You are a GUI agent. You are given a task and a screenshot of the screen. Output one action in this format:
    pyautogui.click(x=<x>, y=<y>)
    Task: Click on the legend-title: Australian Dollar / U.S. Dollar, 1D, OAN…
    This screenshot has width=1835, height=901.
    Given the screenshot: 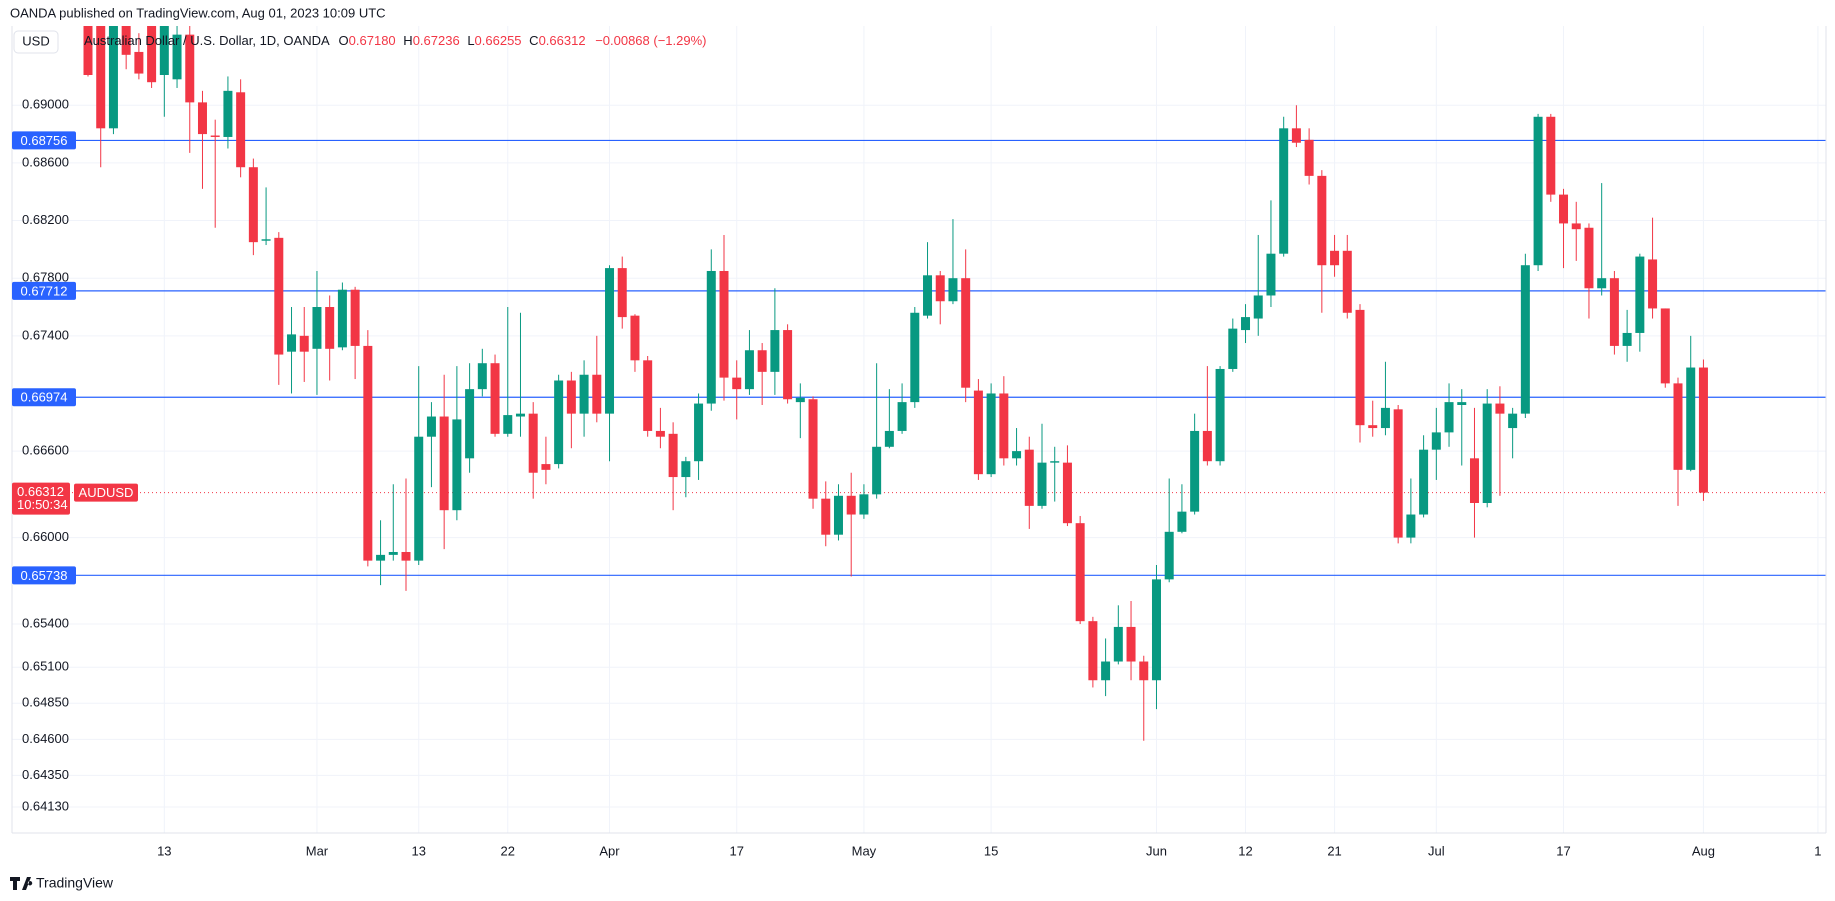 What is the action you would take?
    pyautogui.click(x=207, y=40)
    